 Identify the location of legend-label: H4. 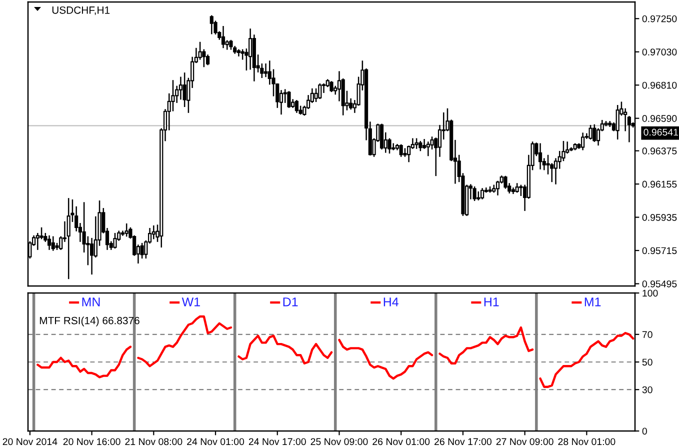
(391, 302).